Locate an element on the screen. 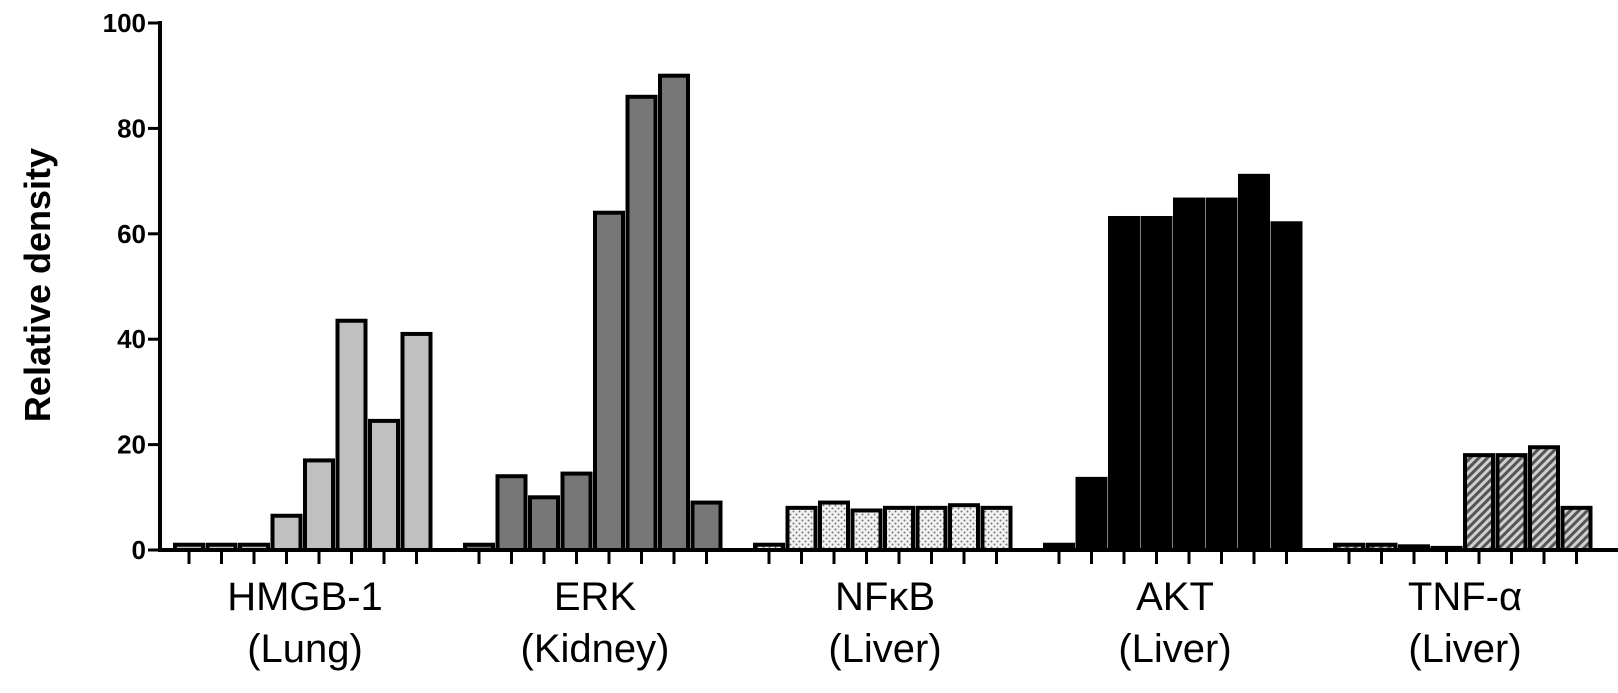 This screenshot has height=693, width=1618. y-tick-label: 40 is located at coordinates (131, 339).